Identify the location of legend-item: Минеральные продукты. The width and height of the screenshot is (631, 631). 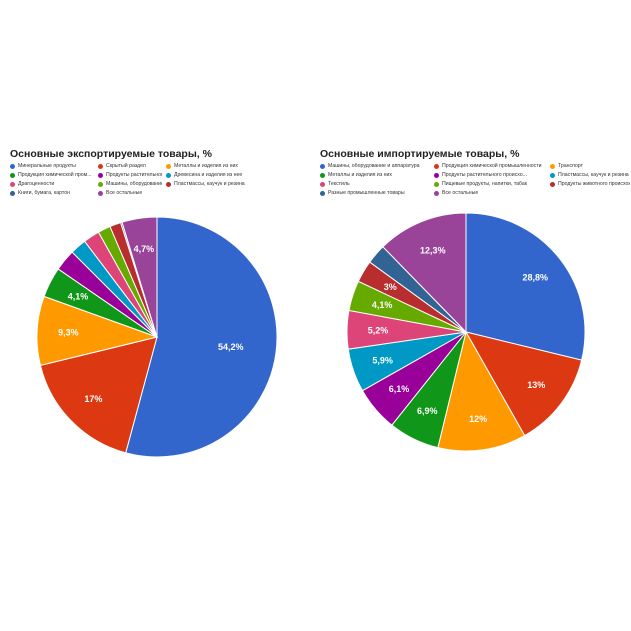
(52, 166).